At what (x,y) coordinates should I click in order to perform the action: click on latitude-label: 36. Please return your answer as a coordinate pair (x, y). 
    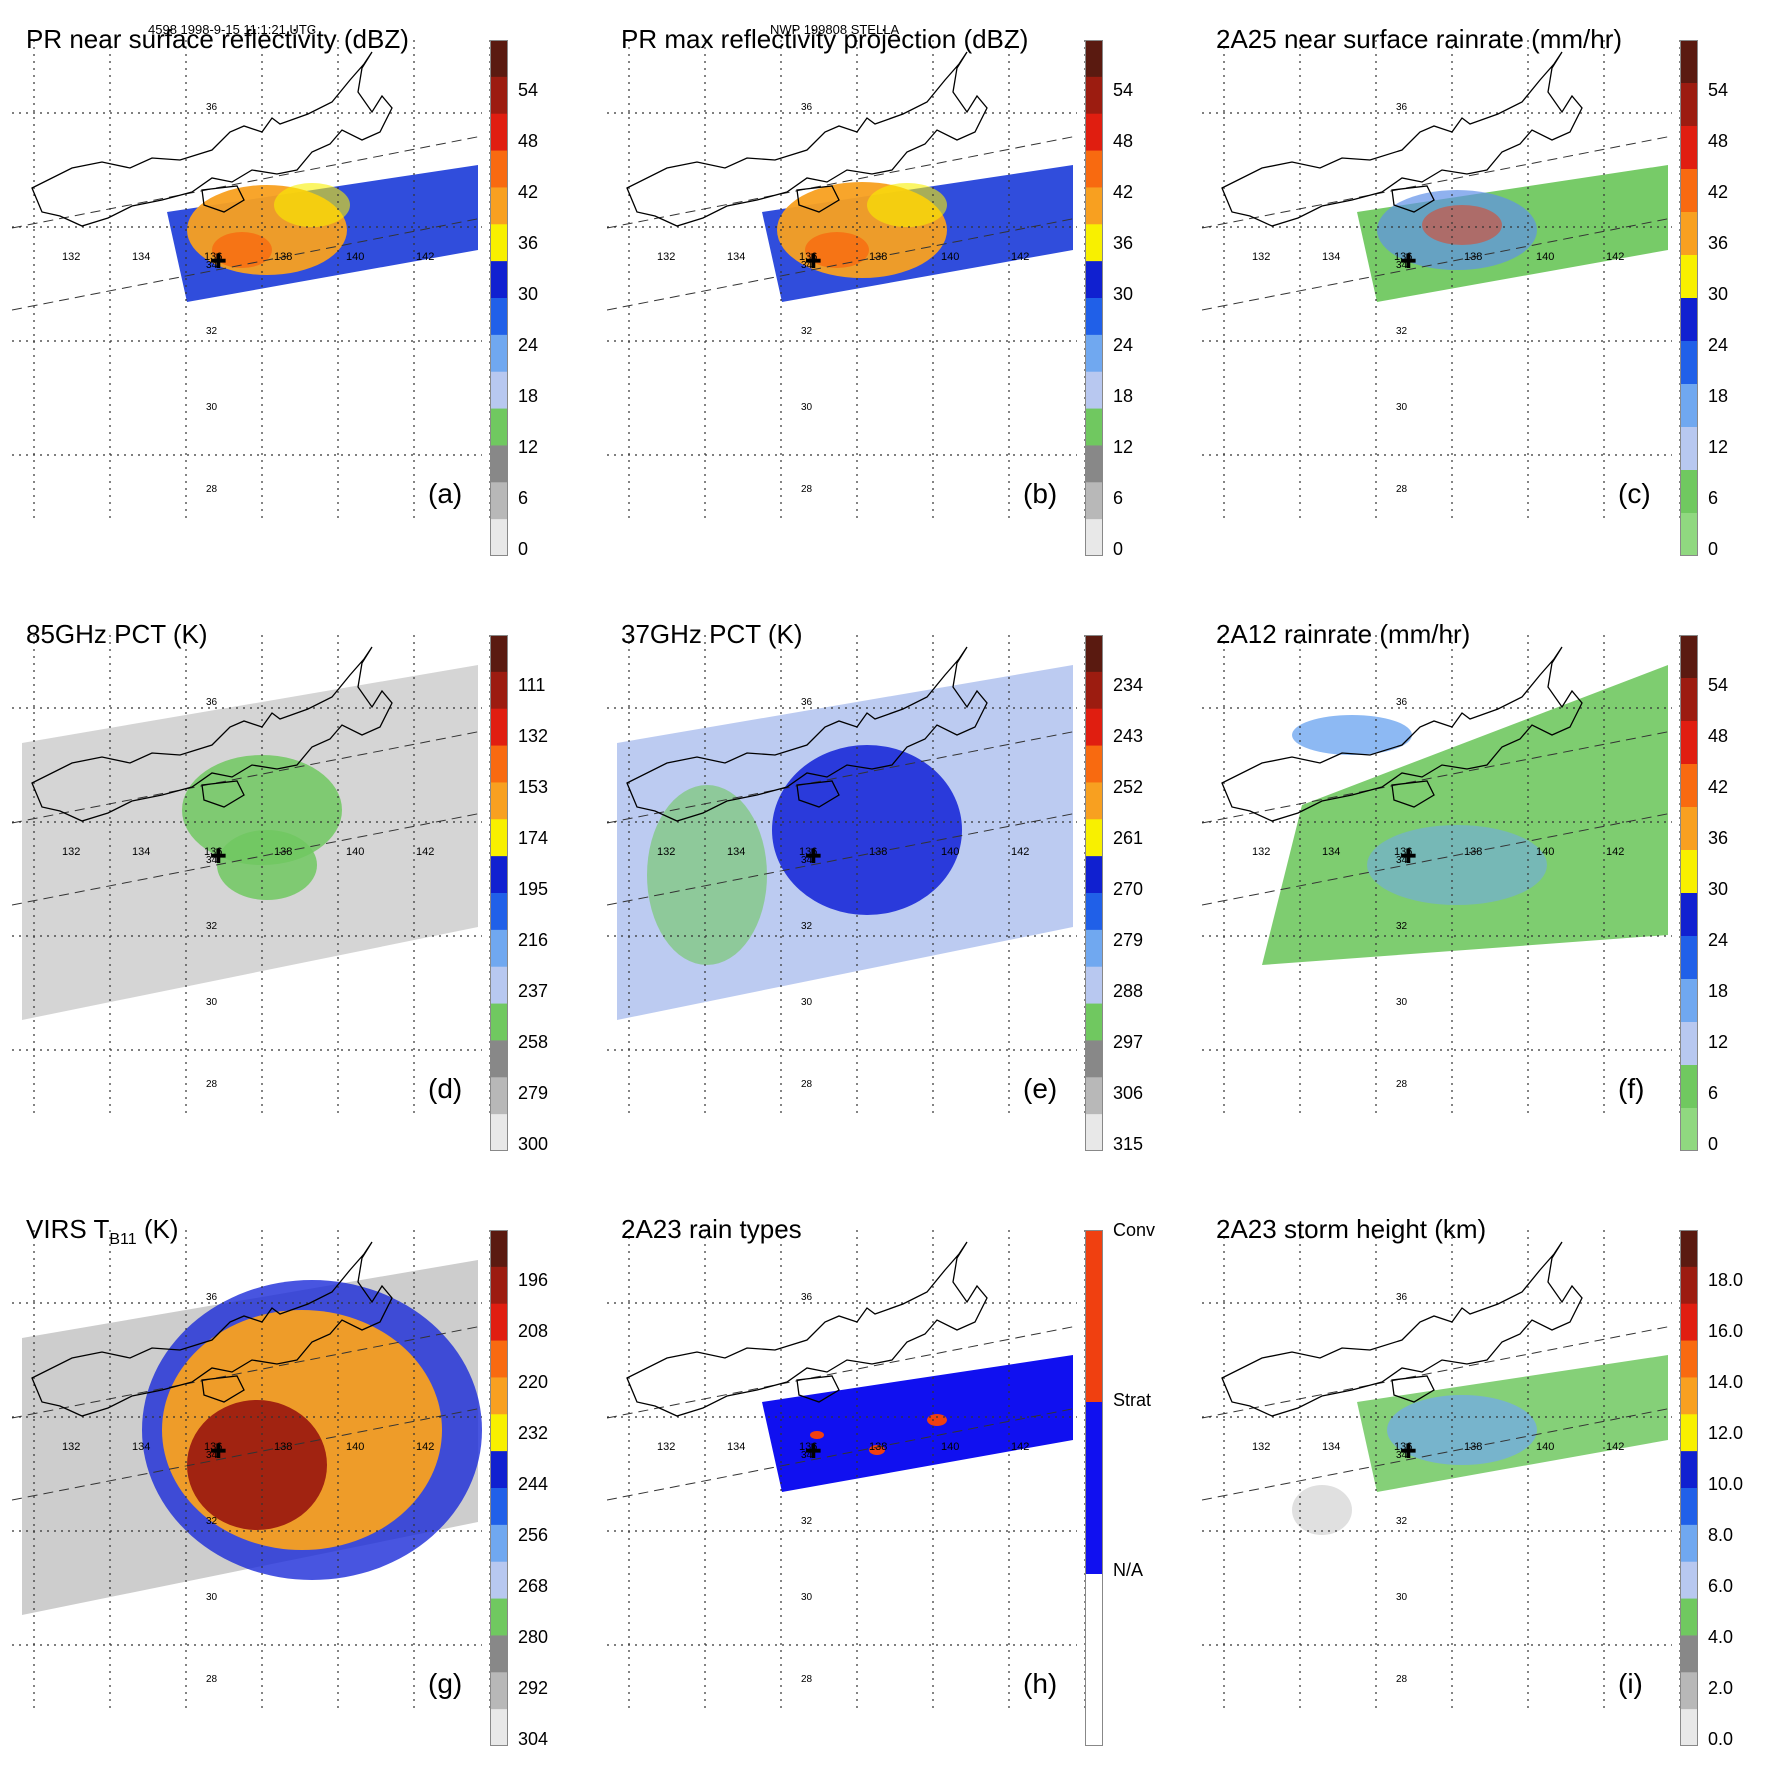
    Looking at the image, I should click on (212, 1297).